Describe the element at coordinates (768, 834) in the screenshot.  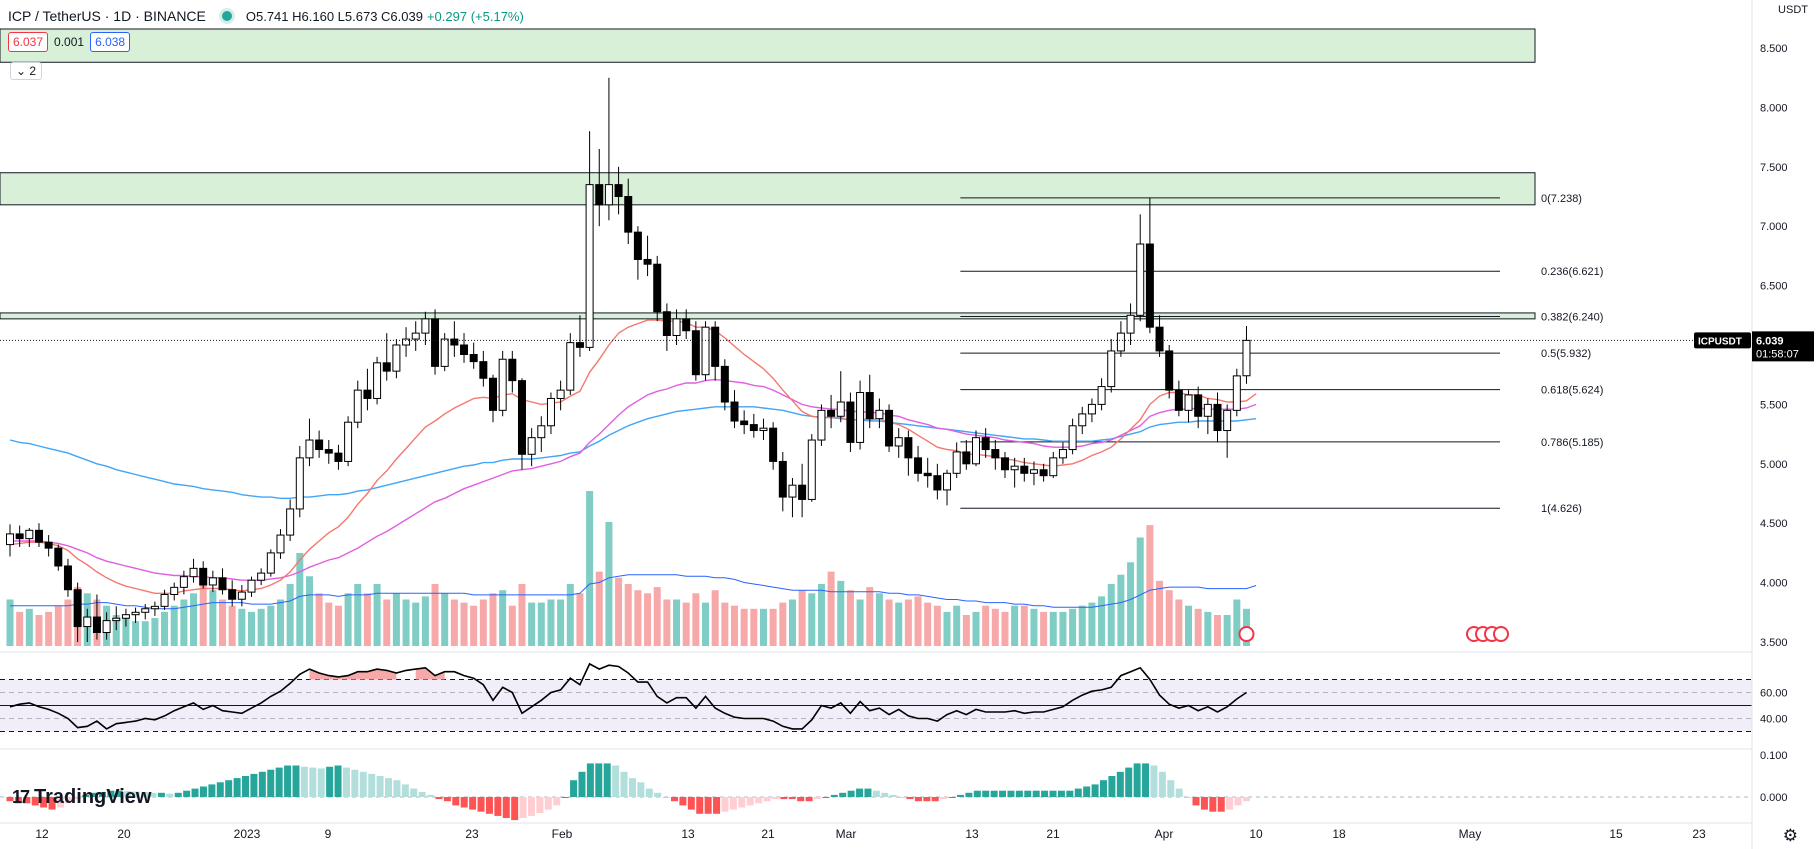
I see `time-tick-label: 21` at that location.